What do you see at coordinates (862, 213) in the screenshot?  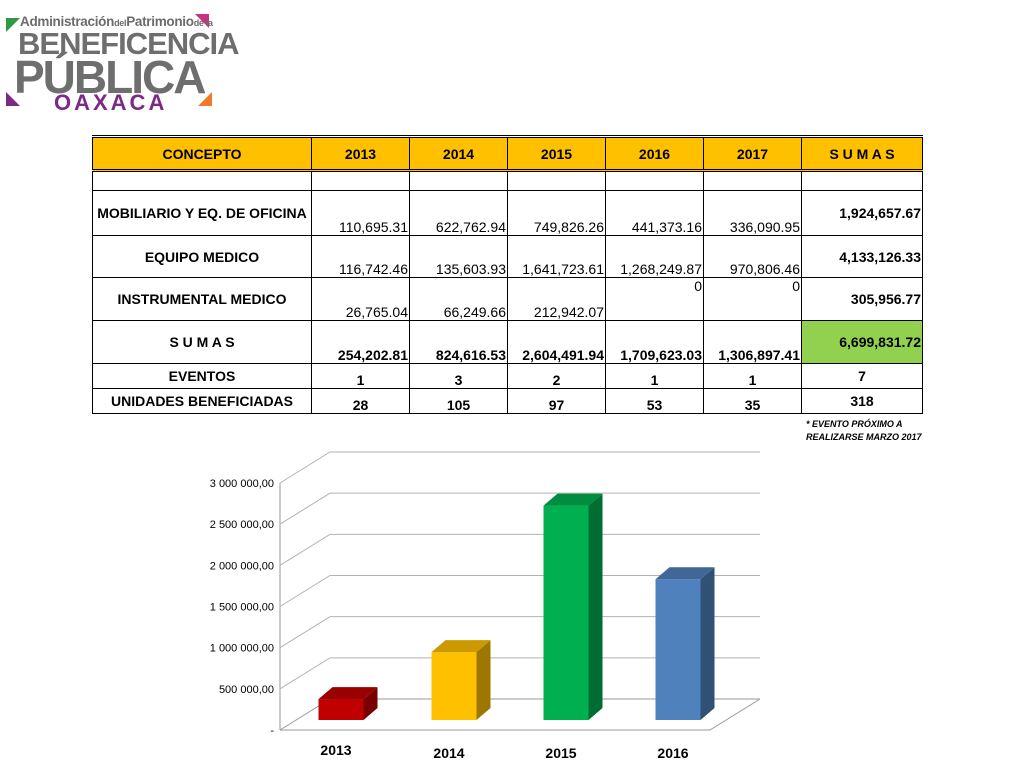 I see `row-sum: 1,924,657.67` at bounding box center [862, 213].